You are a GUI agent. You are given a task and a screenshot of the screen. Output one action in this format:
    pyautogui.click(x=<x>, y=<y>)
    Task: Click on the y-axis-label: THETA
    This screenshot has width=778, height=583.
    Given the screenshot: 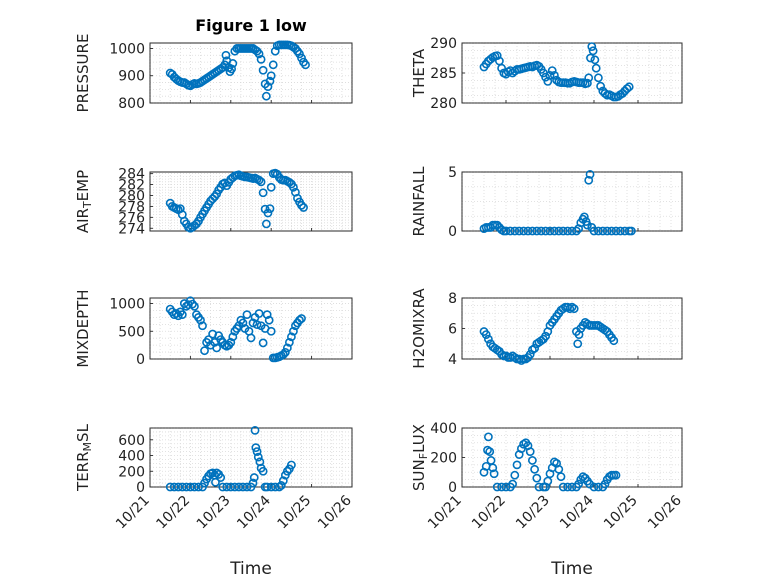 What is the action you would take?
    pyautogui.click(x=419, y=73)
    